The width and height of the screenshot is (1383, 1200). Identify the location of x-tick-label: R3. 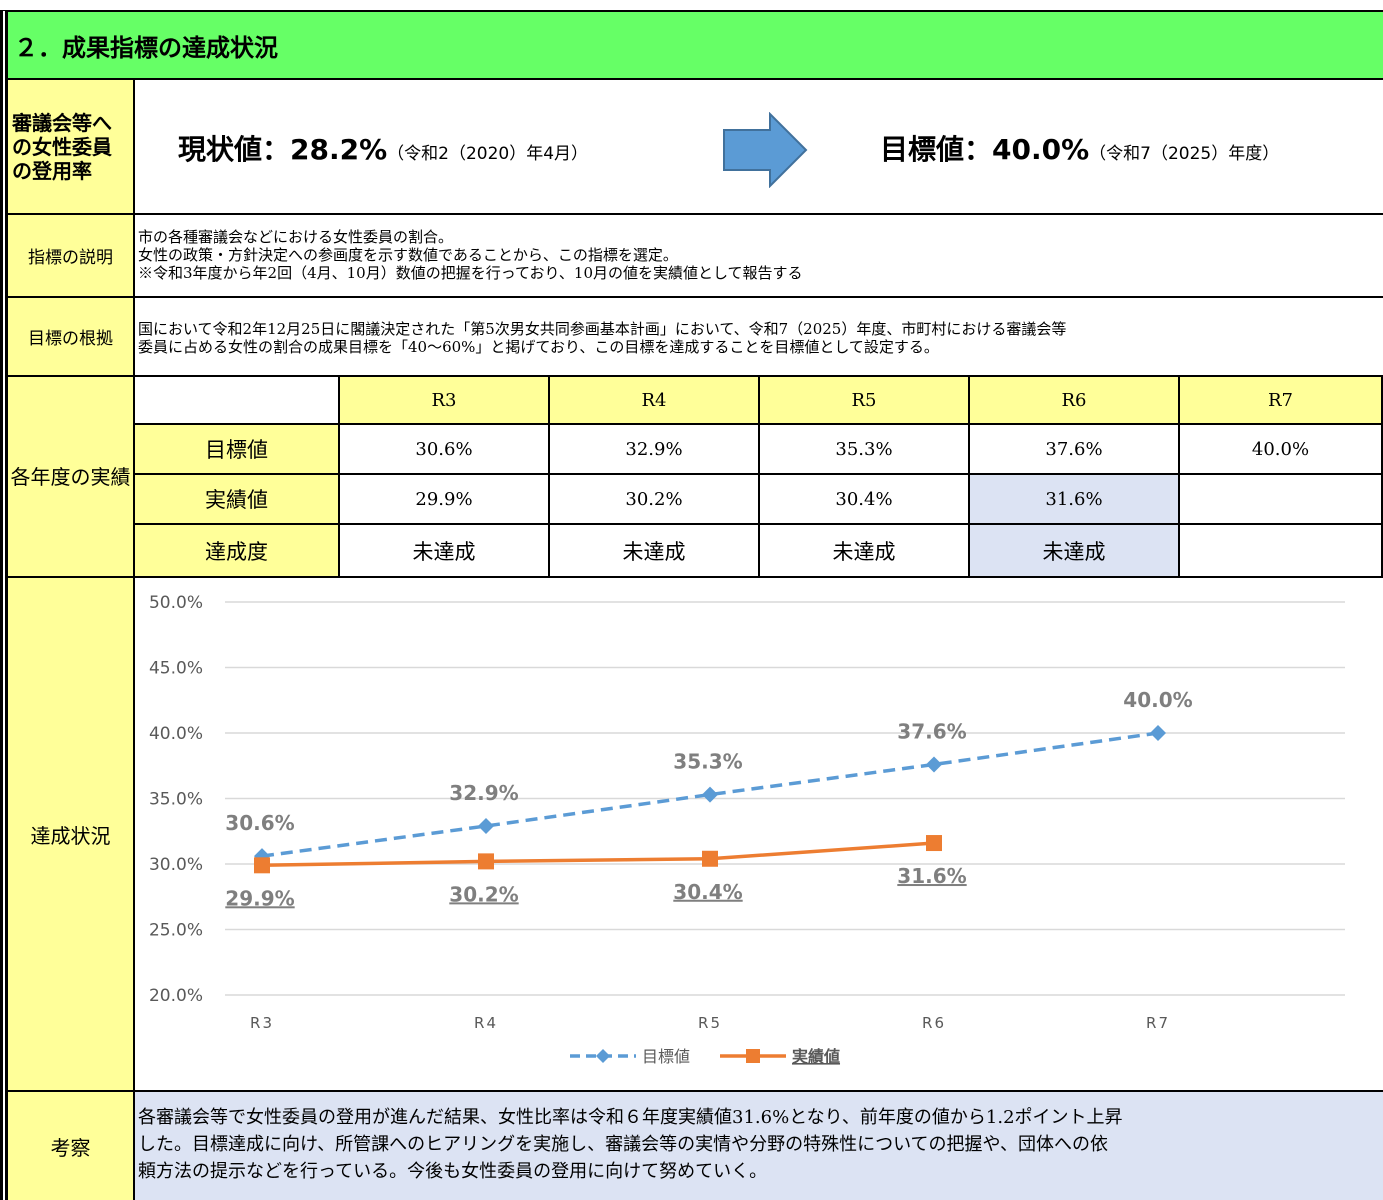
(262, 1023).